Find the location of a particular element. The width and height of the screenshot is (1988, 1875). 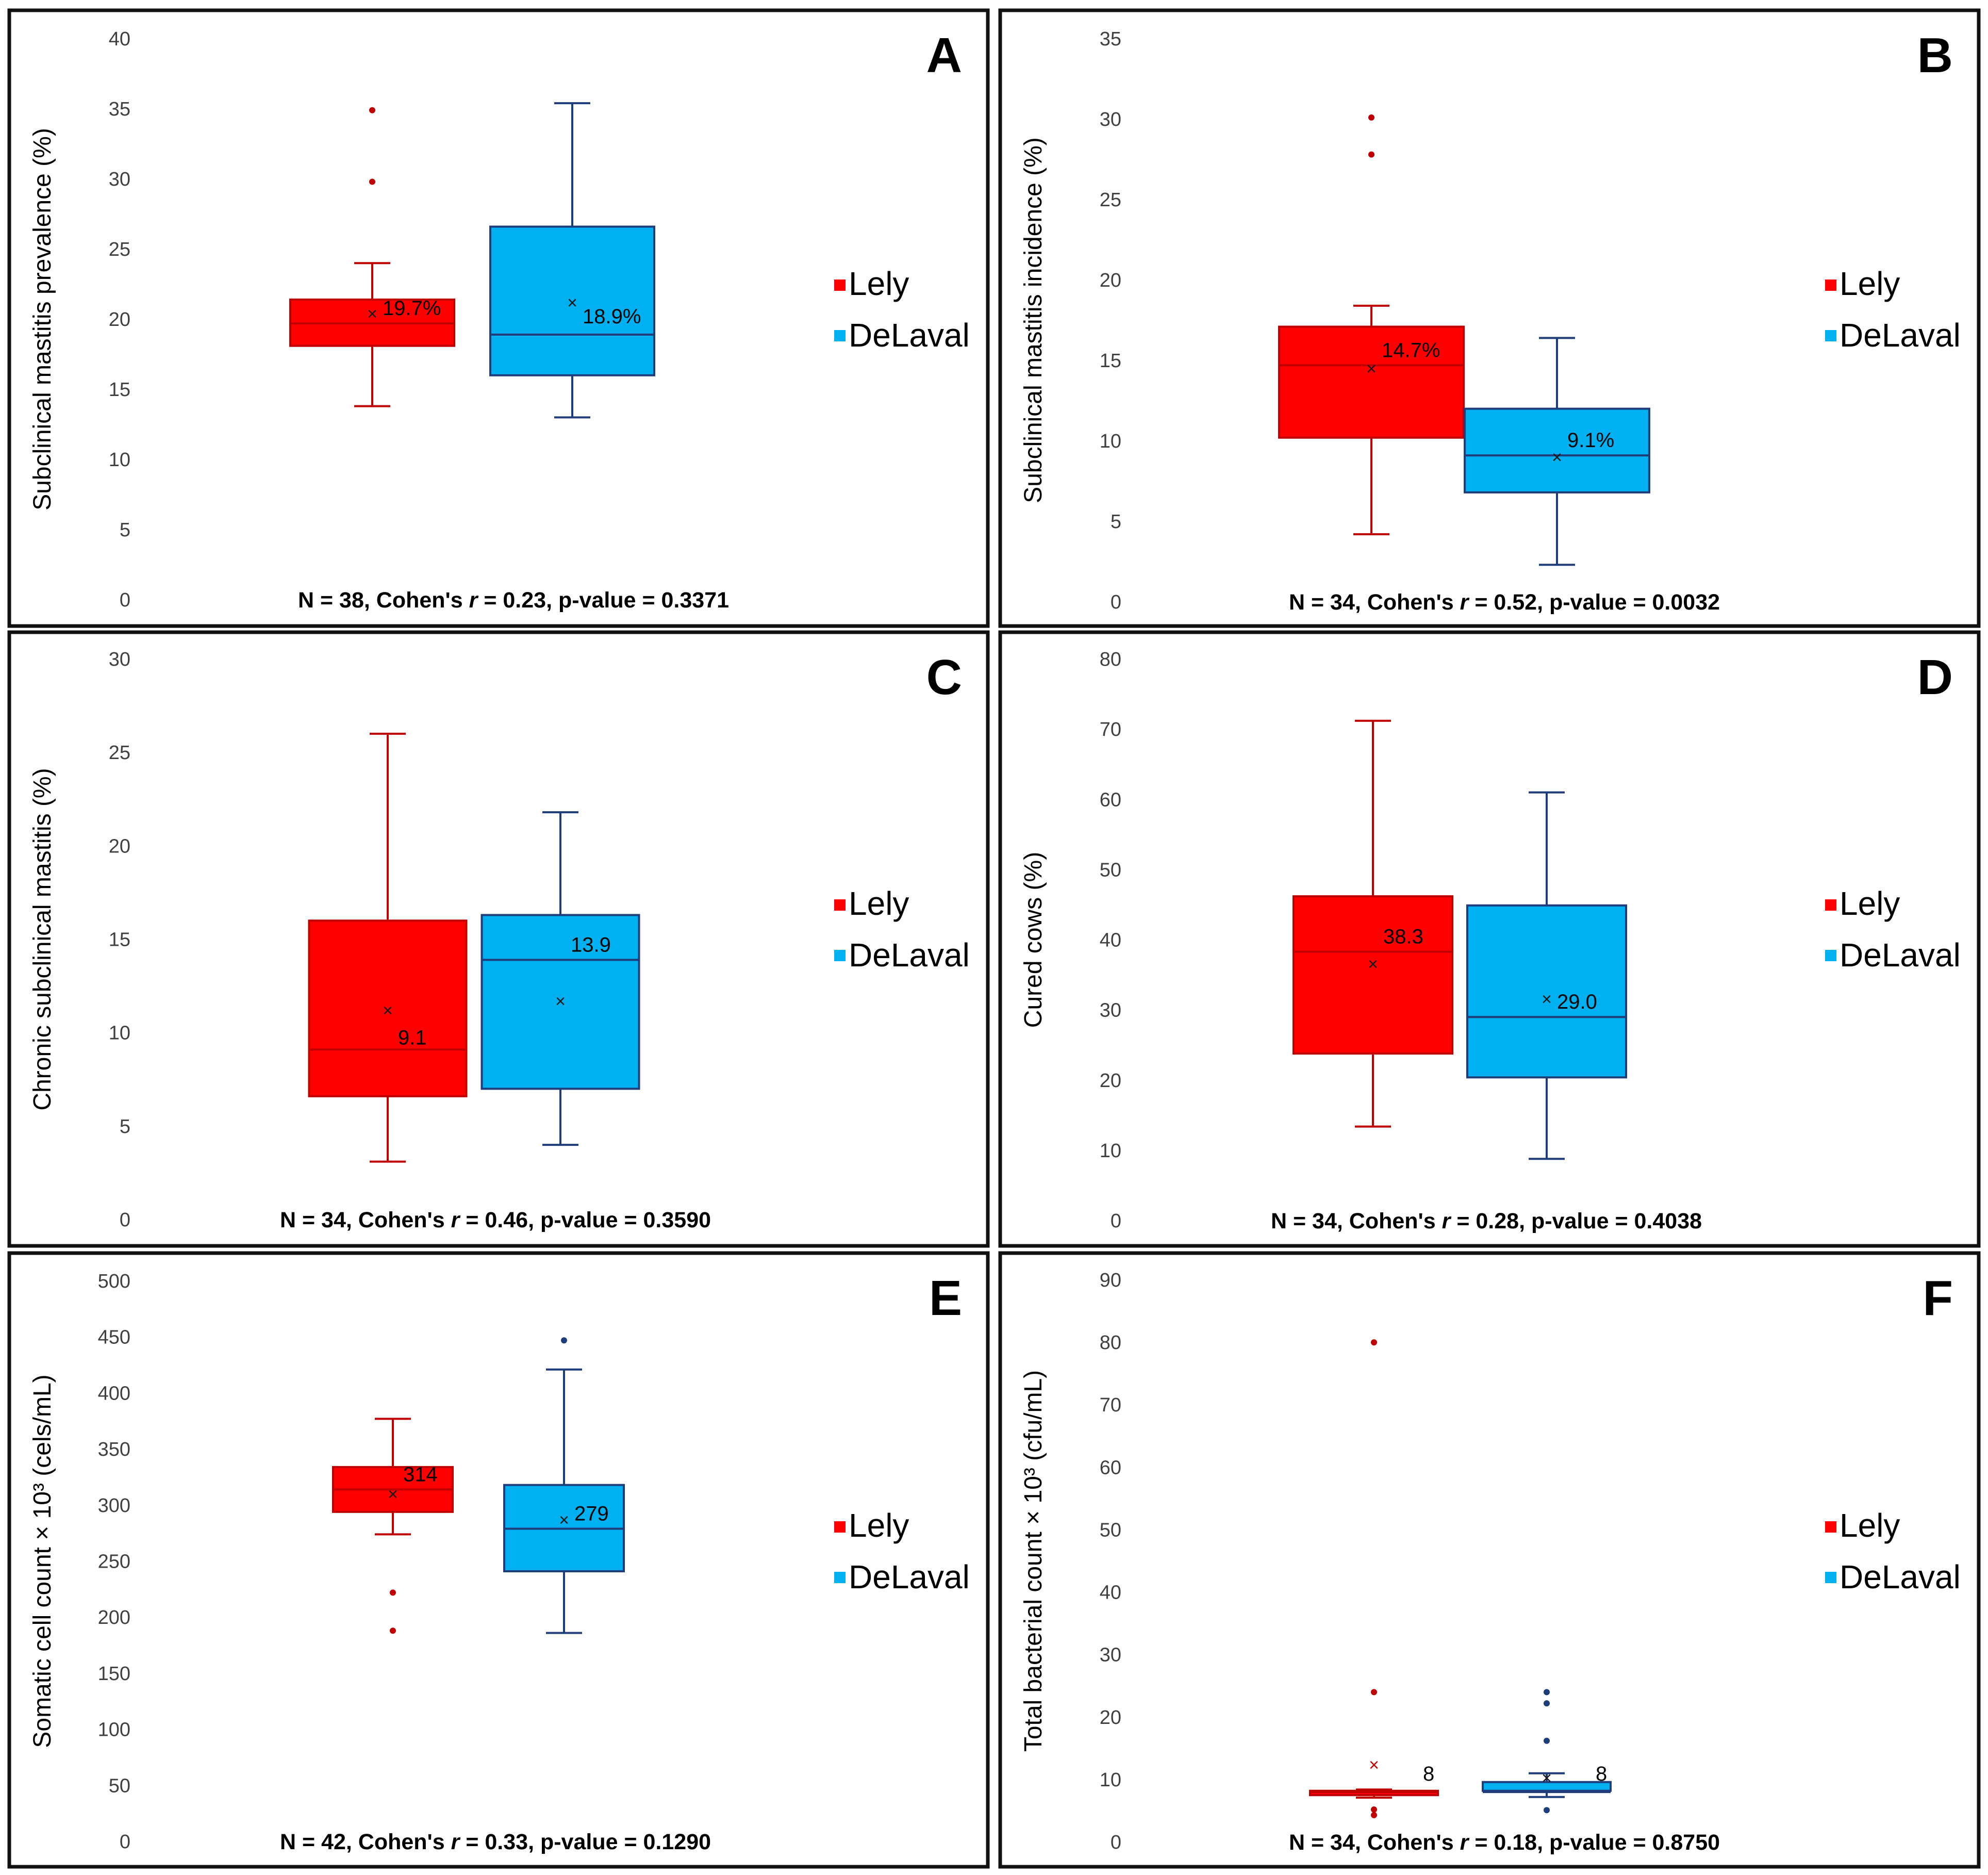

median-label: 314 is located at coordinates (420, 1475).